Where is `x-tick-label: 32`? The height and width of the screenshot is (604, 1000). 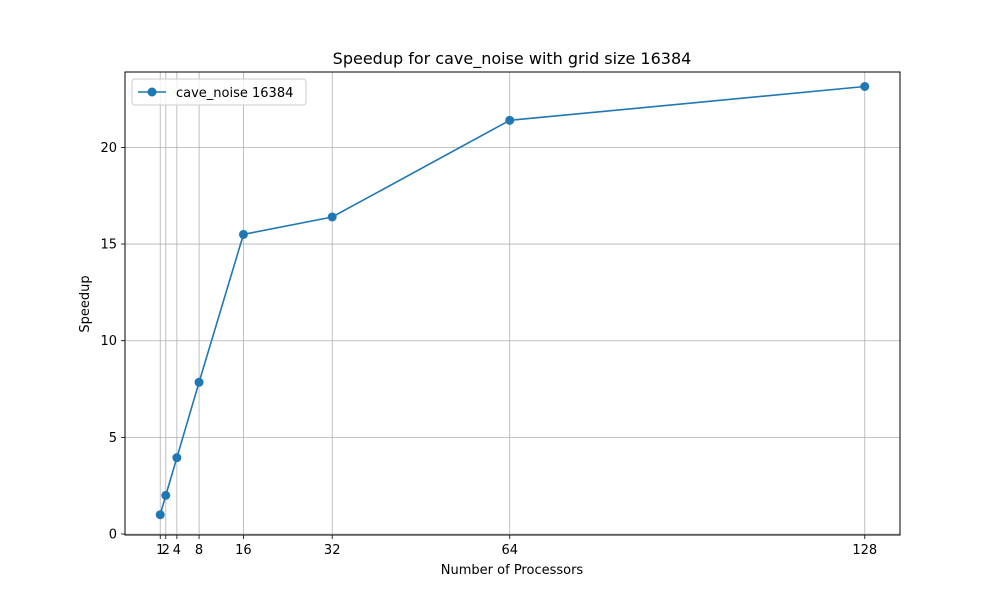 x-tick-label: 32 is located at coordinates (332, 550).